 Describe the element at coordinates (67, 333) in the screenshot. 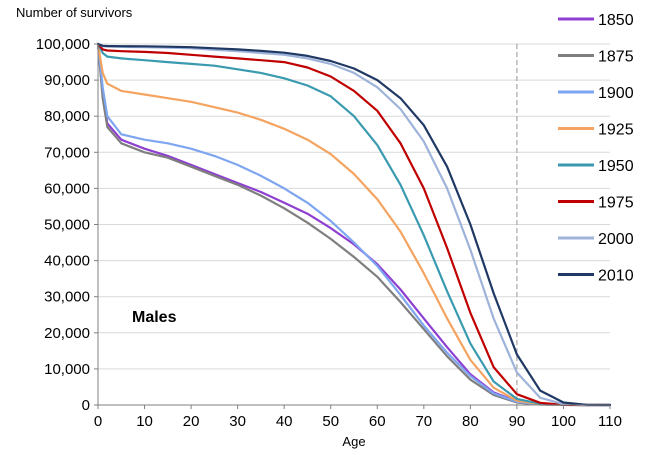

I see `y-tick-label: 20,000` at that location.